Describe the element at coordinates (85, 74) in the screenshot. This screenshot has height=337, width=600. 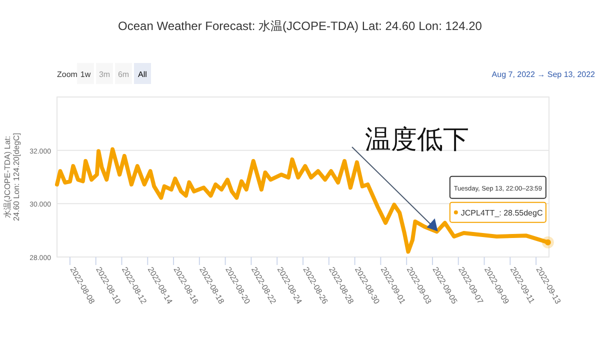
I see `text: 1w` at that location.